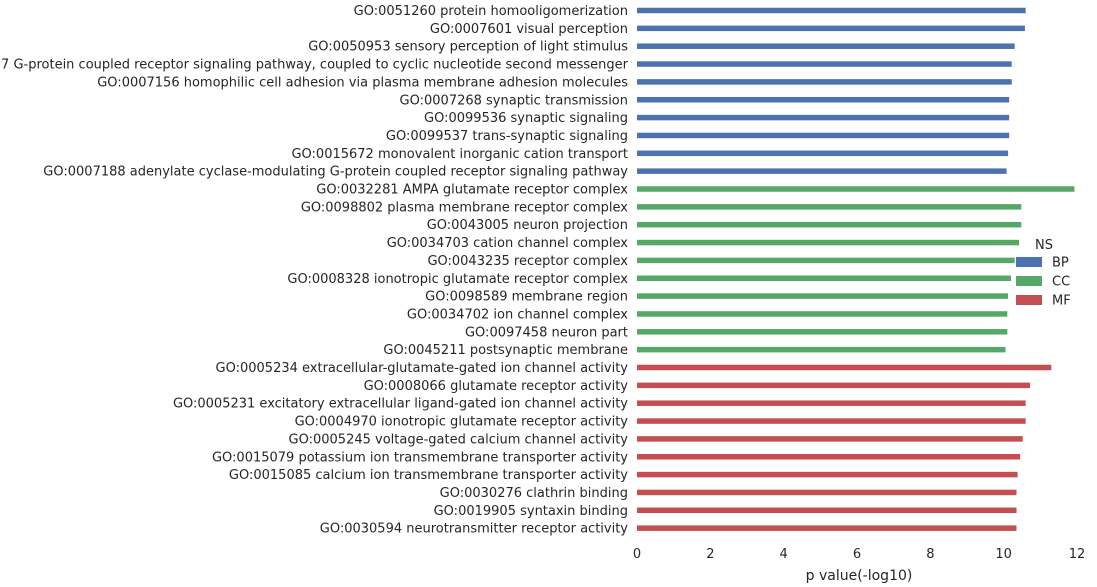 The width and height of the screenshot is (1097, 587). Describe the element at coordinates (517, 314) in the screenshot. I see `category-label: GO:0034702 ion channel complex` at that location.